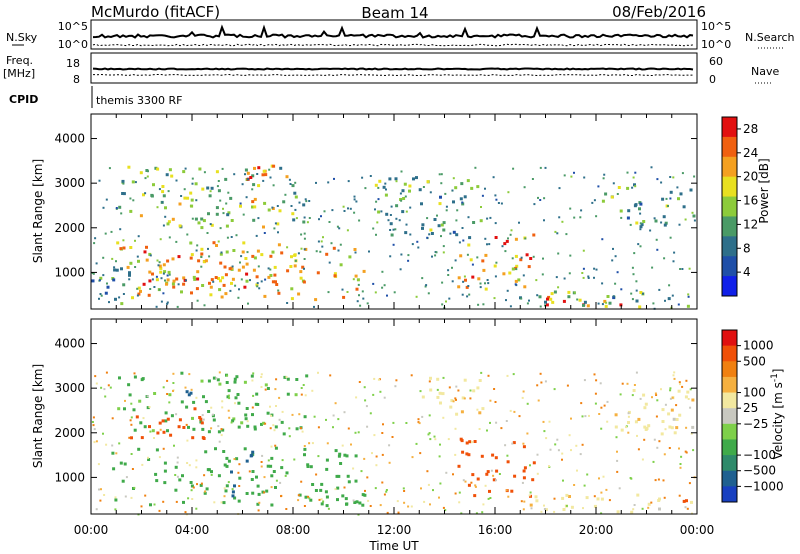 This screenshot has width=800, height=554. I want to click on y-tick-label: 3000, so click(69, 388).